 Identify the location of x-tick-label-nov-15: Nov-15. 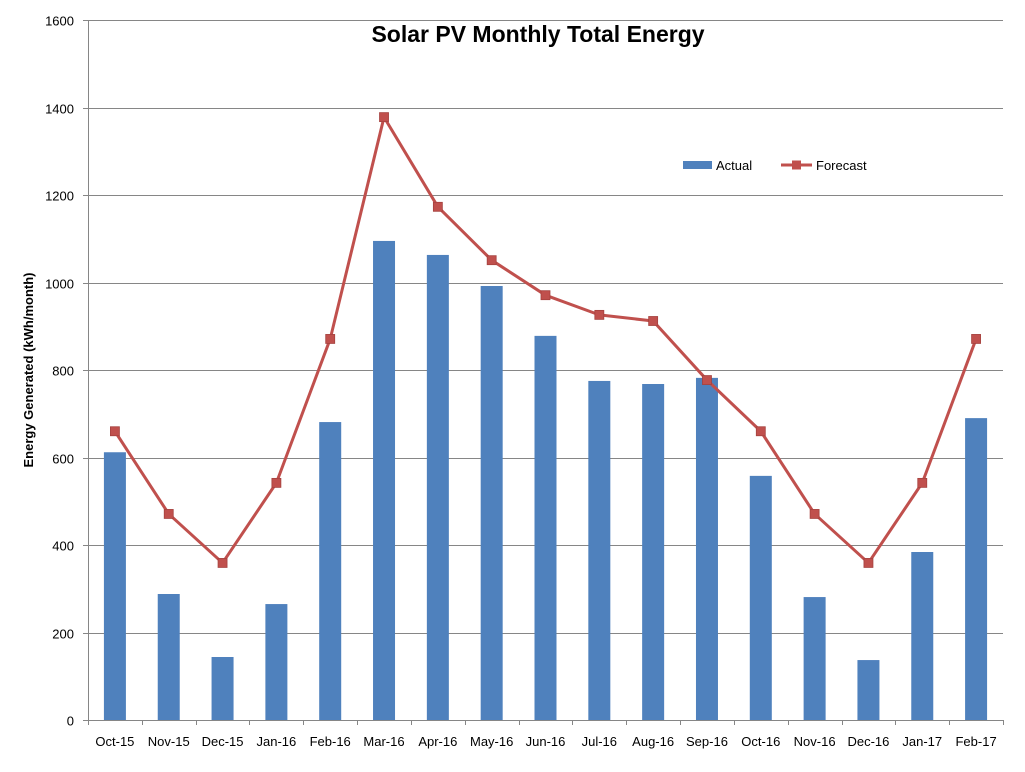
(169, 741).